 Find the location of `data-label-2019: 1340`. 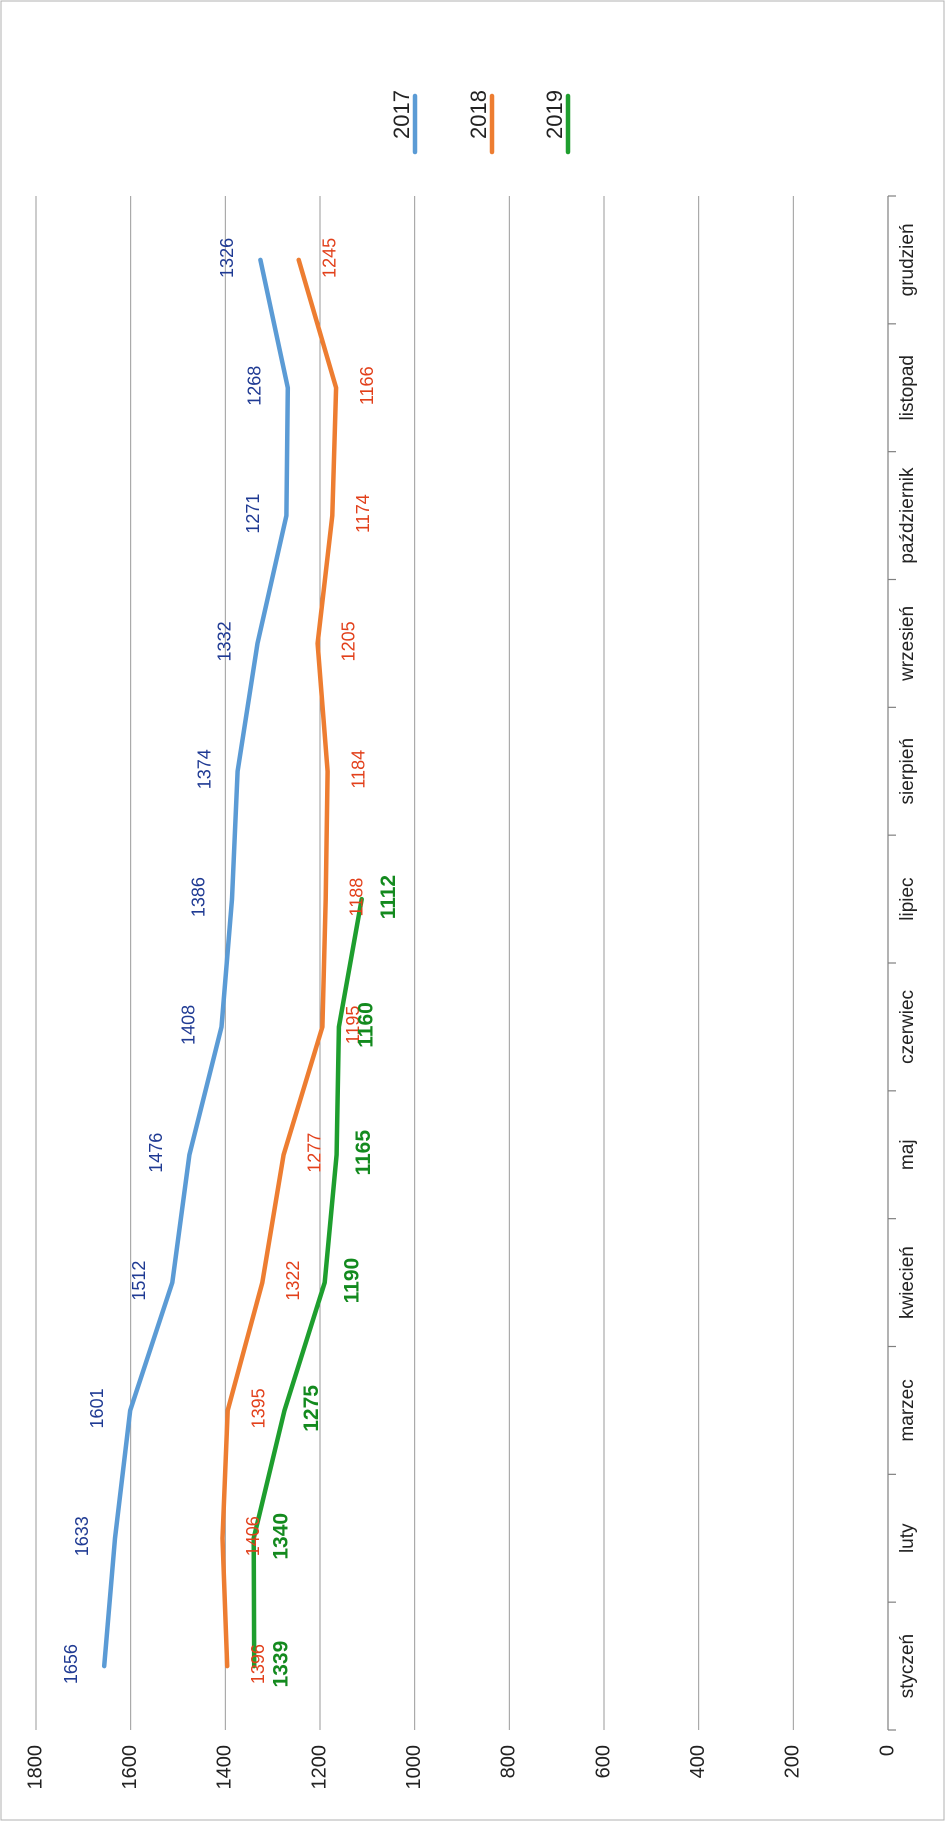

data-label-2019: 1340 is located at coordinates (280, 1536).